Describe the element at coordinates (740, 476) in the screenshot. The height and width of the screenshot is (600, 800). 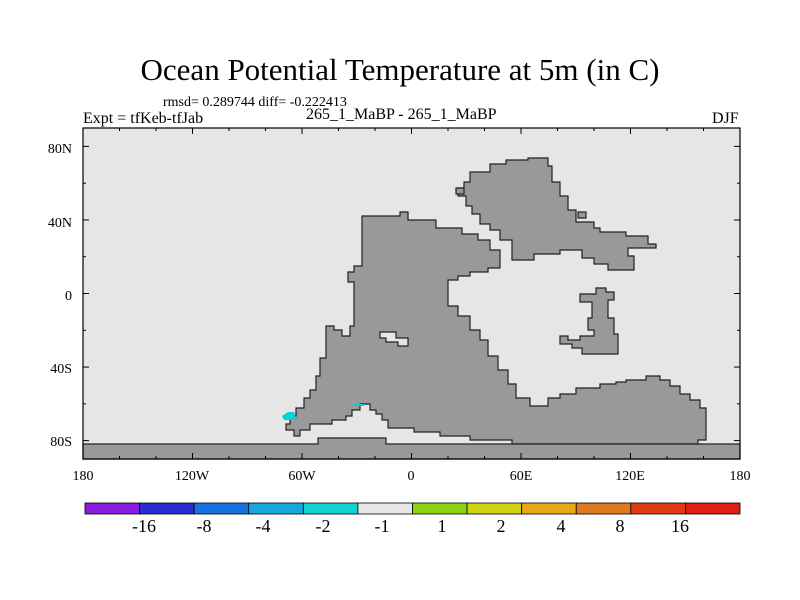
I see `lon-label-180e: 180` at that location.